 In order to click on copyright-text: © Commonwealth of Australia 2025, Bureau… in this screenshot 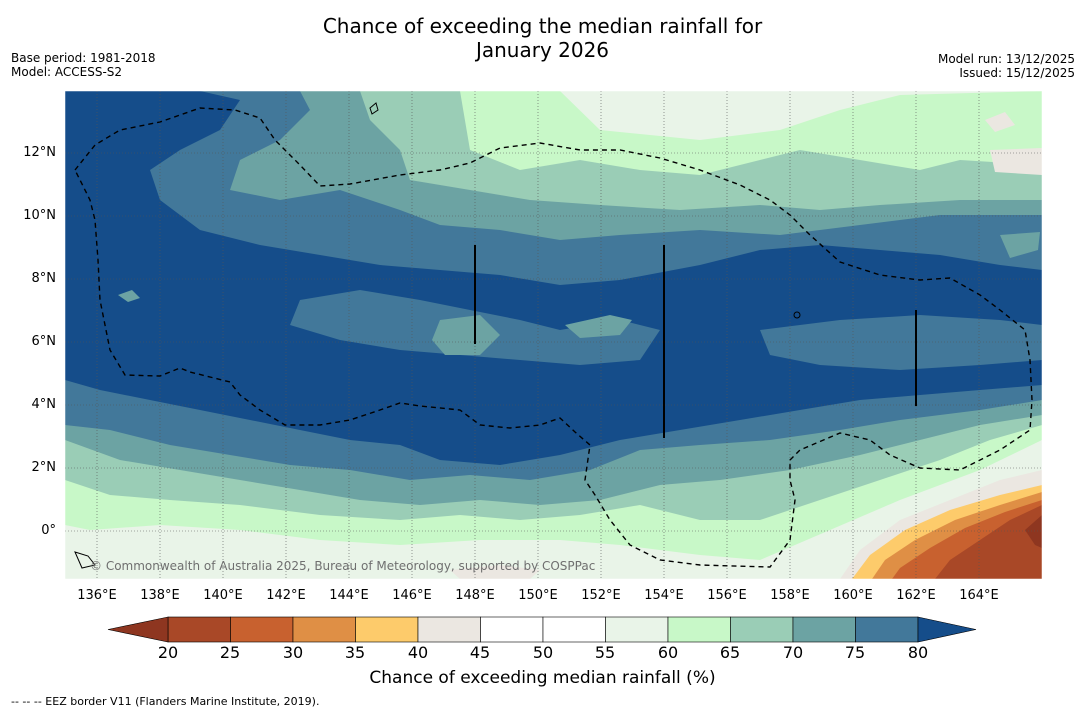, I will do `click(342, 566)`.